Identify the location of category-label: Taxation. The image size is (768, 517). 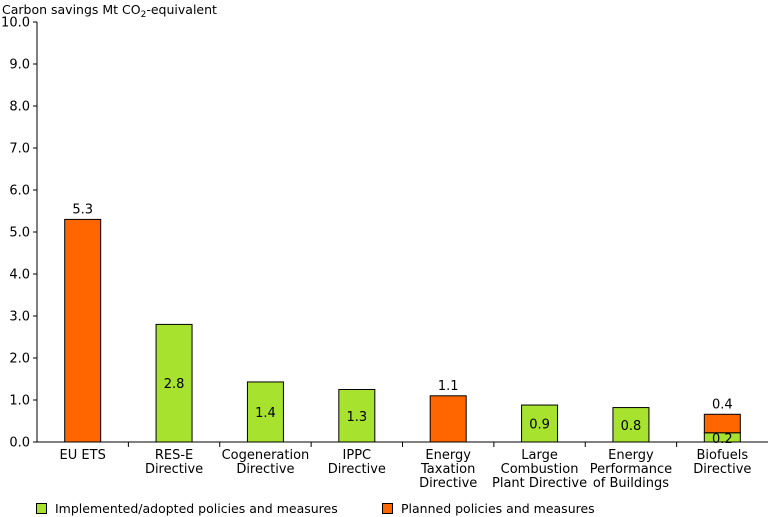
(447, 469).